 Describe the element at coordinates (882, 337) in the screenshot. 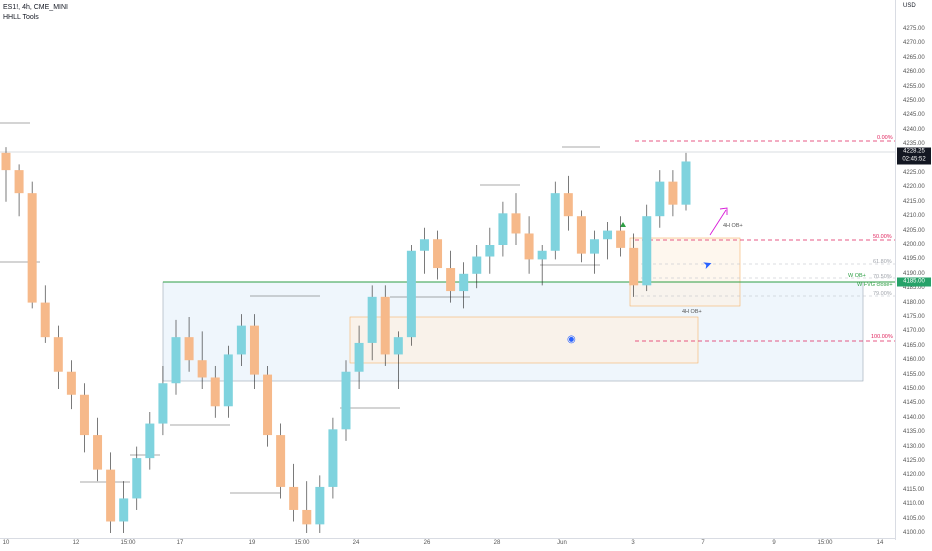

I see `fib-label-100: 100.00%` at that location.